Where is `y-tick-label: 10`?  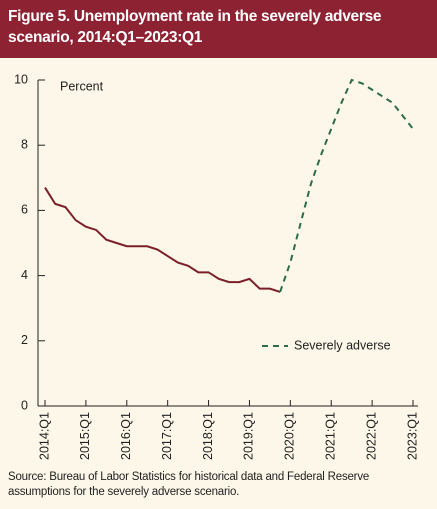
y-tick-label: 10 is located at coordinates (21, 79).